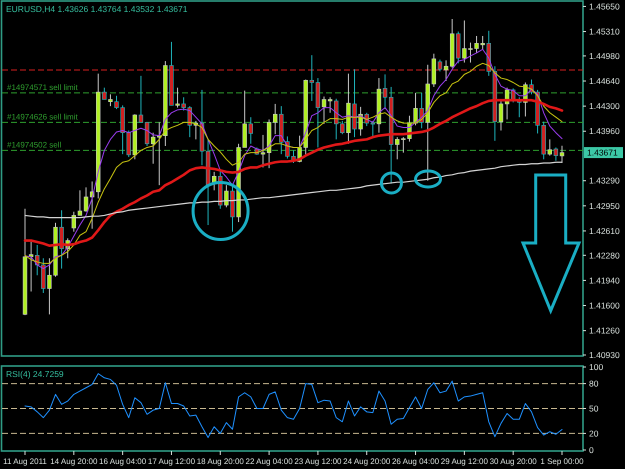  Describe the element at coordinates (318, 461) in the screenshot. I see `x-tick-label: 23 Aug 12:00` at that location.